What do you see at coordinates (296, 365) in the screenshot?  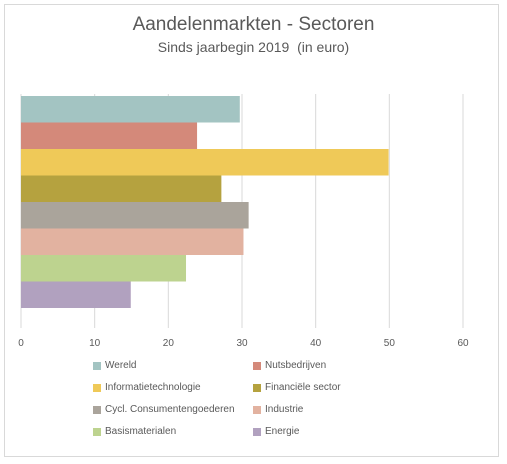 I see `legend-label: Nutsbedrijven` at bounding box center [296, 365].